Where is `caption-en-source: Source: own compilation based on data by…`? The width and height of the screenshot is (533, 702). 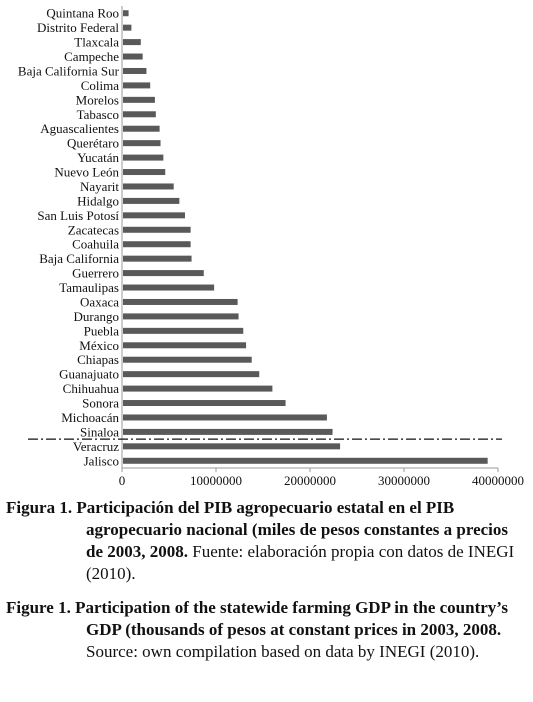
caption-en-source: Source: own compilation based on data by… is located at coordinates (283, 651).